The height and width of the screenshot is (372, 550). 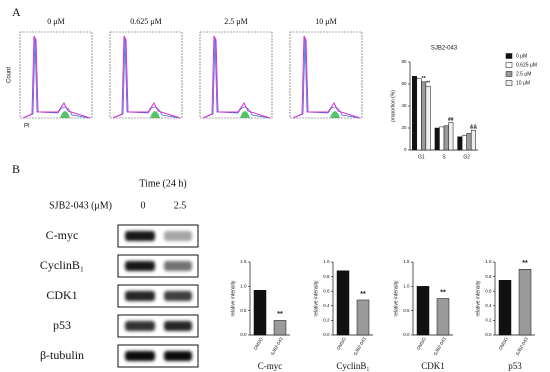 What do you see at coordinates (444, 49) in the screenshot?
I see `chart-title: SJB2-043` at bounding box center [444, 49].